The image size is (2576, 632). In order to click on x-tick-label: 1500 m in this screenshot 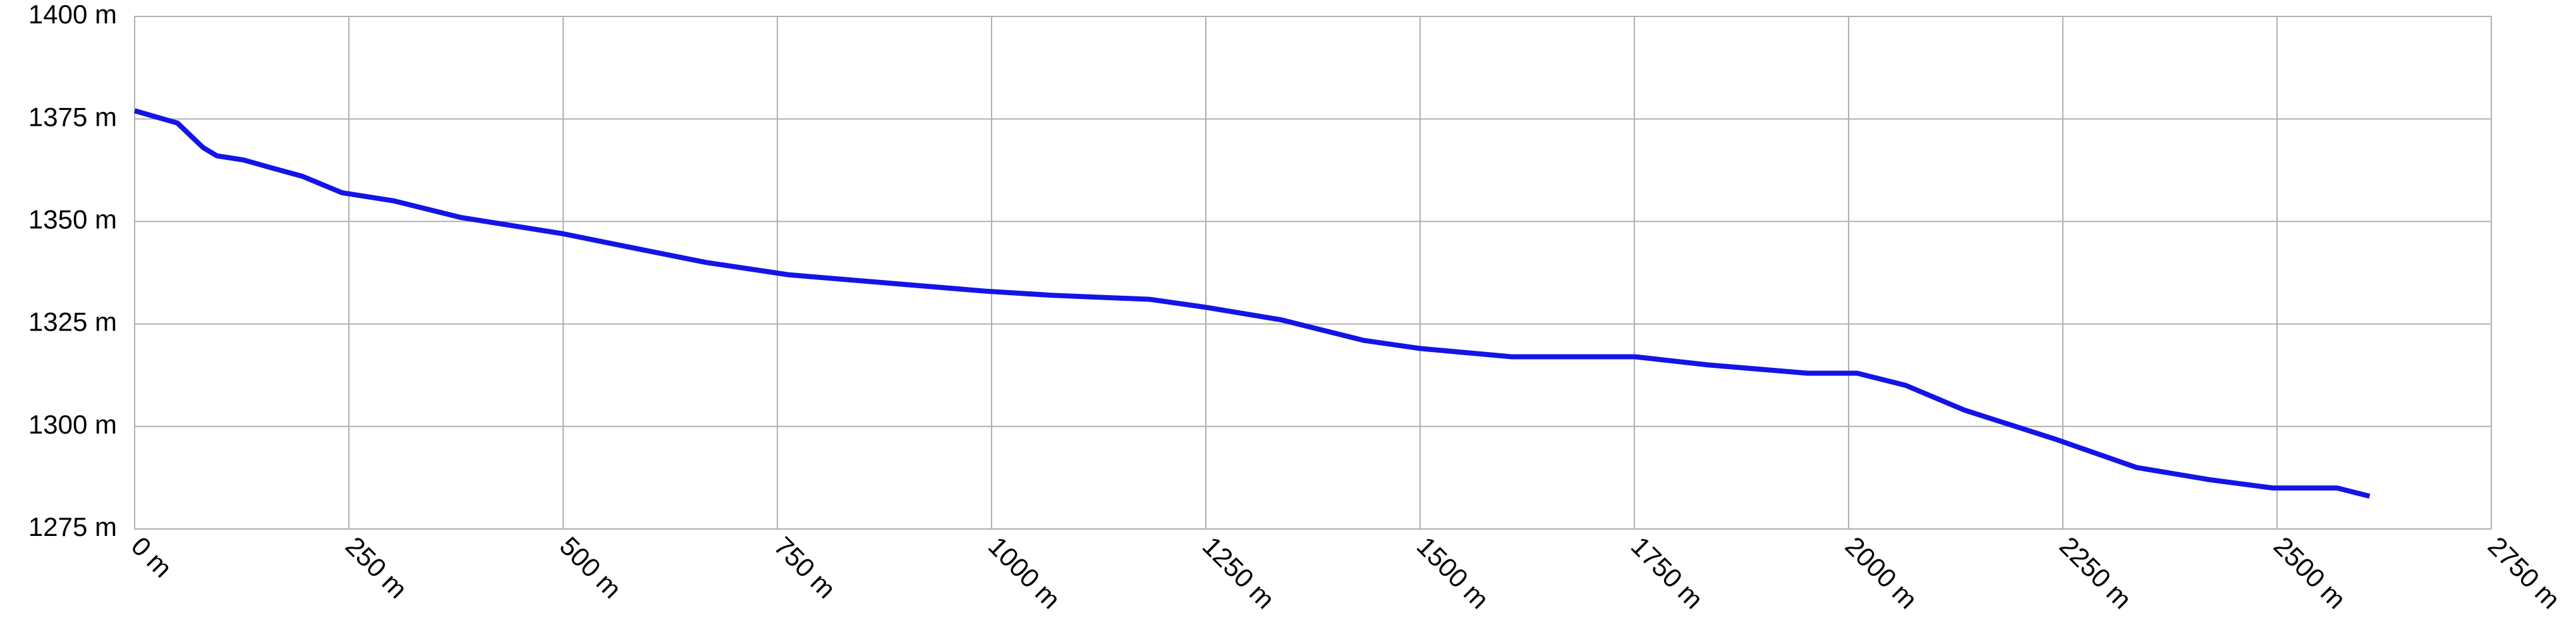, I will do `click(1453, 572)`.